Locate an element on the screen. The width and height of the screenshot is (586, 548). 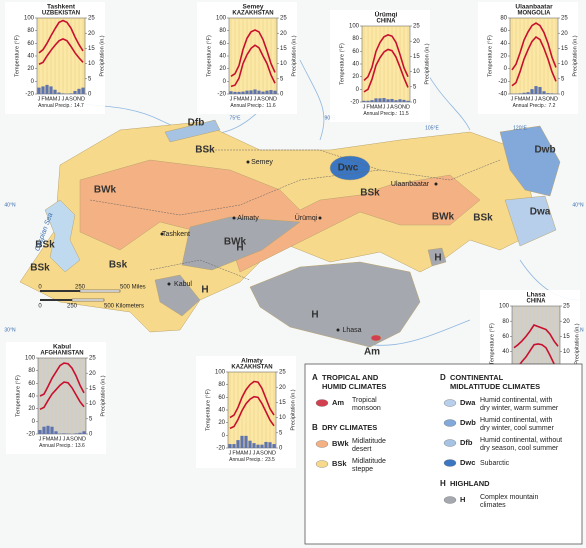
legend-desc: desert is located at coordinates (362, 449).